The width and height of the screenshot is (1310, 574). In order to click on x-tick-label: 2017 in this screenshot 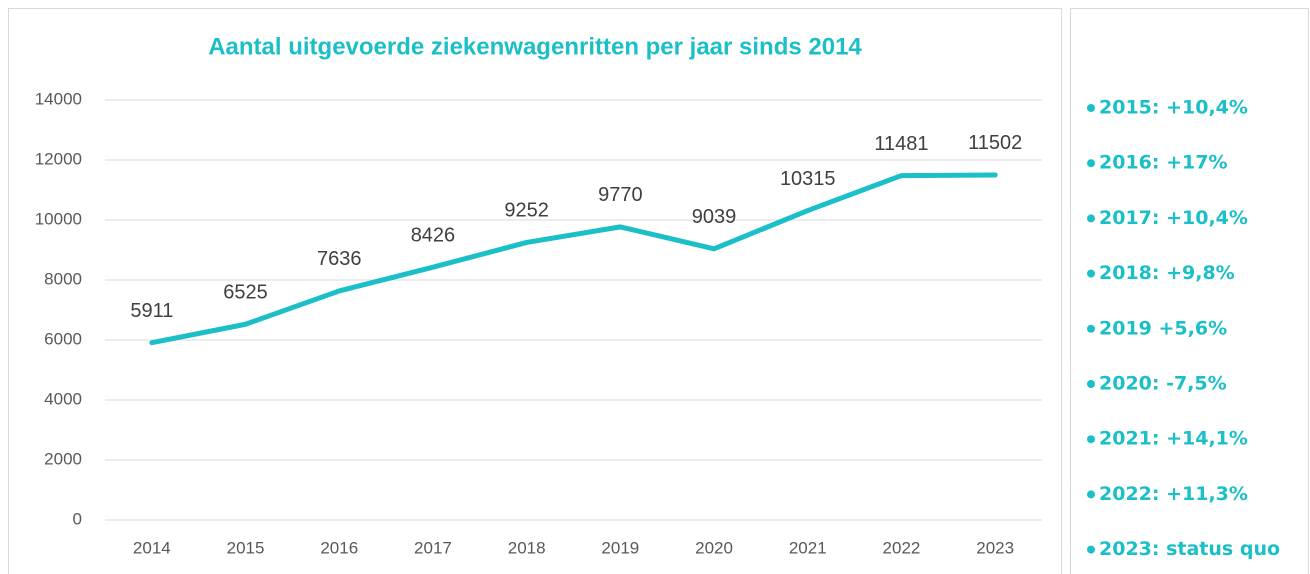, I will do `click(433, 547)`.